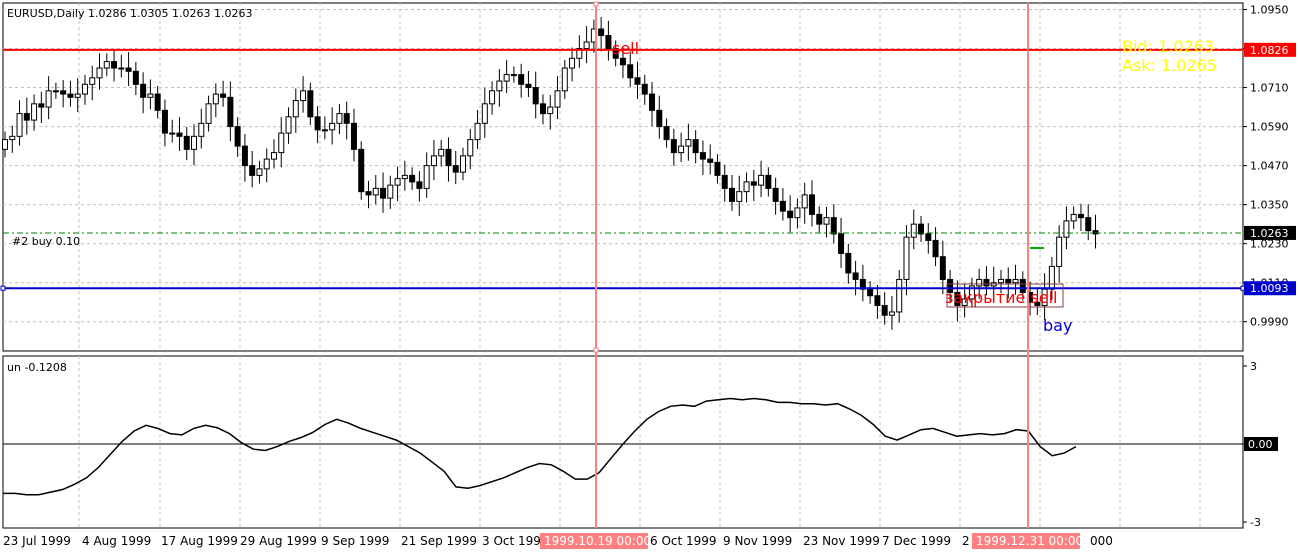 The width and height of the screenshot is (1298, 553). I want to click on y-tick-label: 1.0470, so click(1269, 166).